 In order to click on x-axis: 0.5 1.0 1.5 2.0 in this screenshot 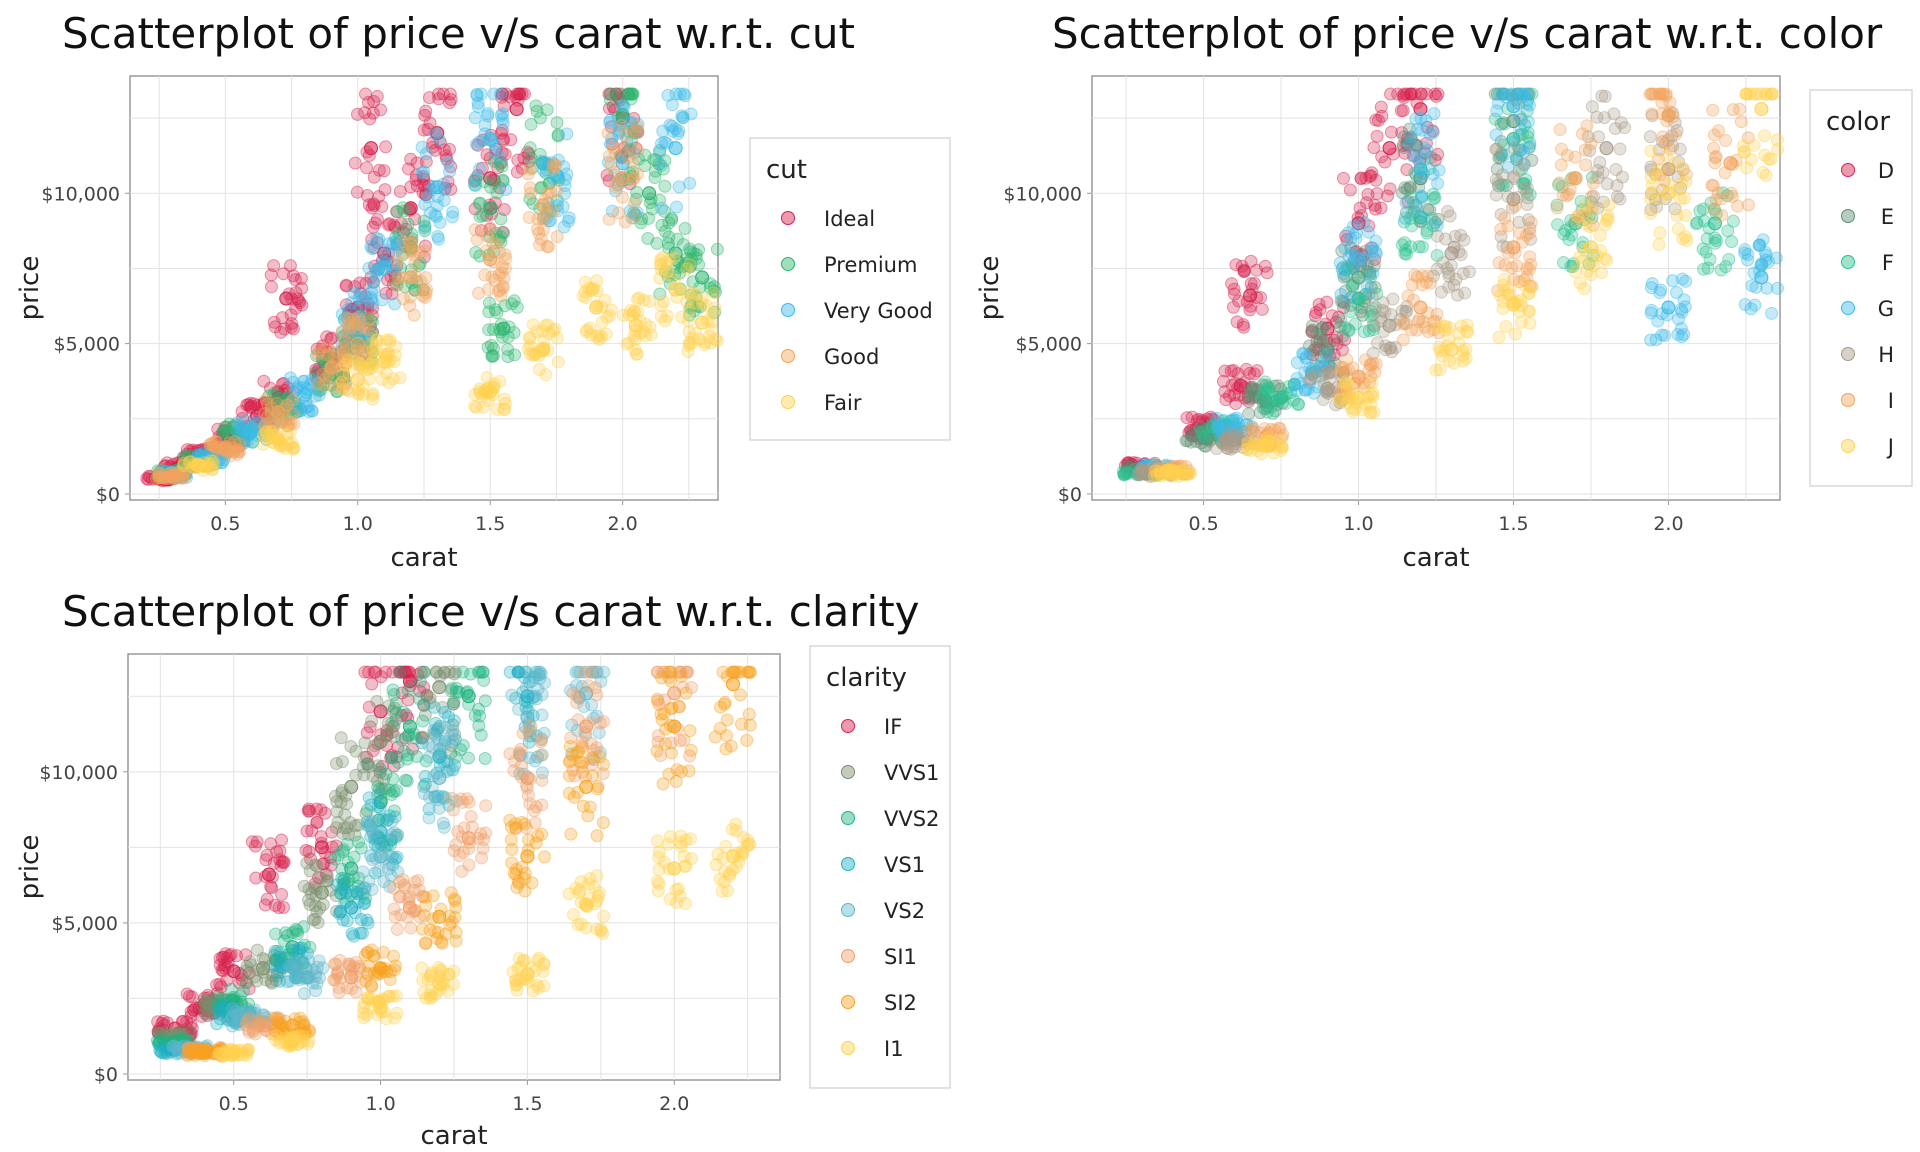, I will do `click(1436, 517)`.